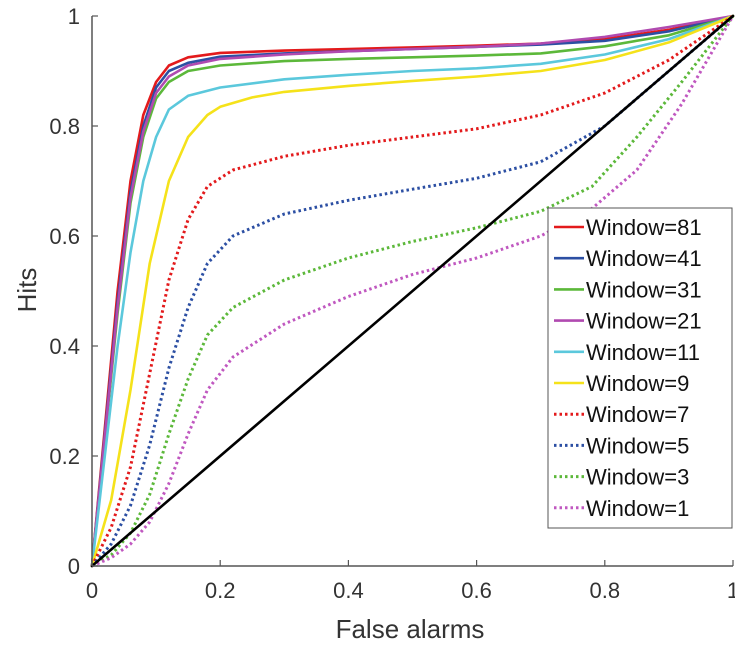 The height and width of the screenshot is (645, 735). I want to click on legend-label: Window=1, so click(637, 508).